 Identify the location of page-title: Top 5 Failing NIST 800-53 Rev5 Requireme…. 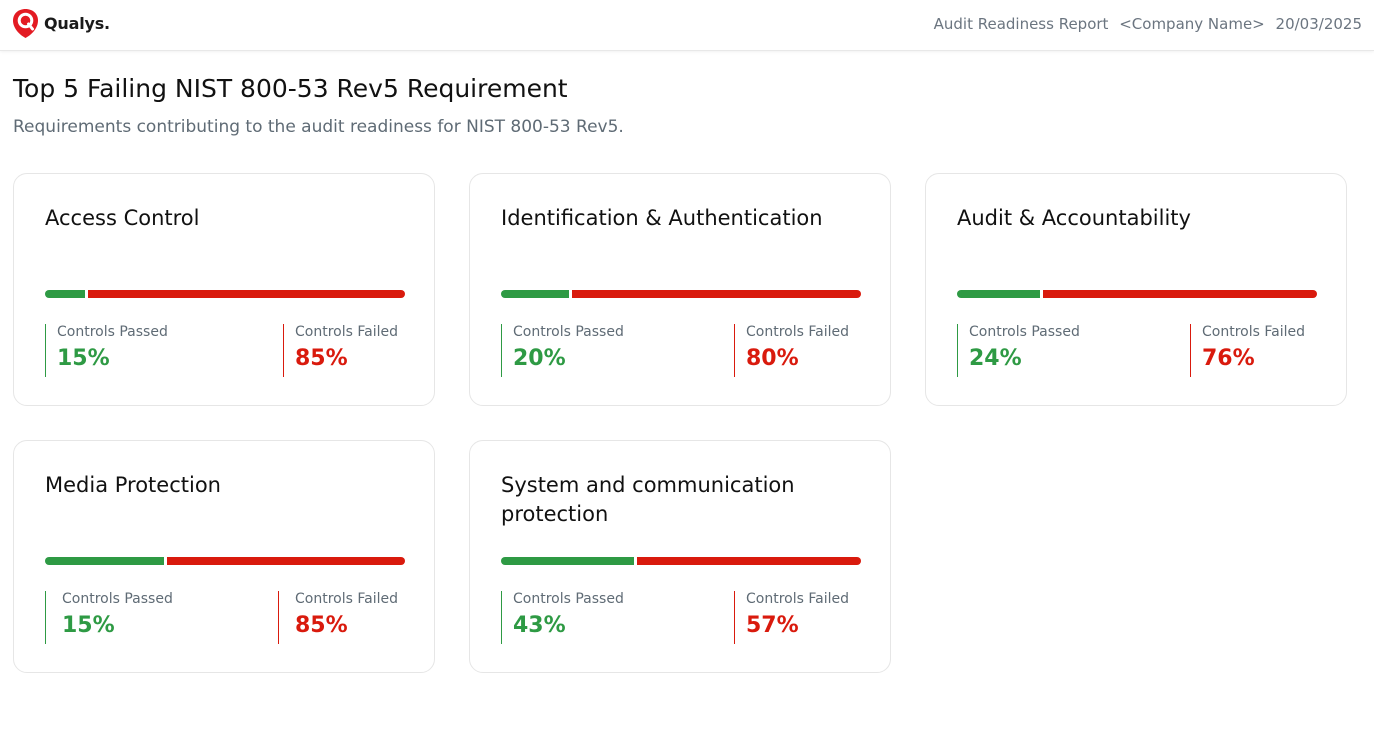
(290, 88).